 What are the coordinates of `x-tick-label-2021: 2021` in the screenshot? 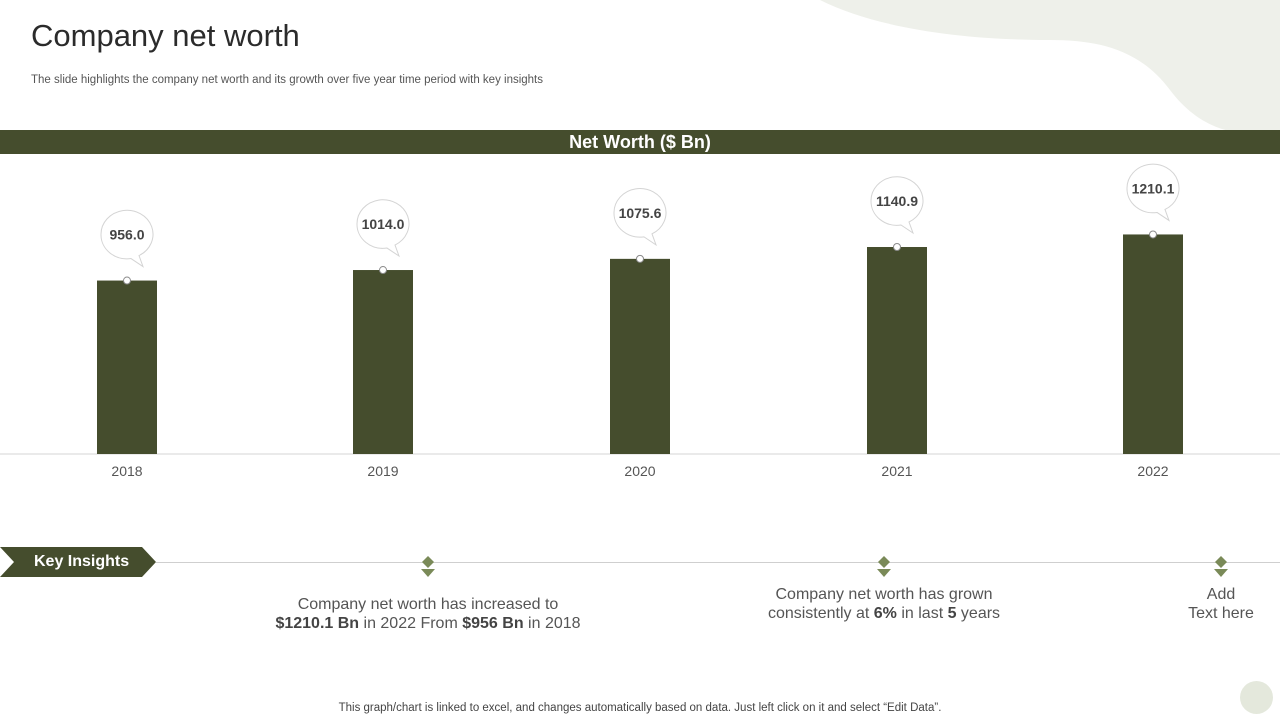 It's located at (896, 471).